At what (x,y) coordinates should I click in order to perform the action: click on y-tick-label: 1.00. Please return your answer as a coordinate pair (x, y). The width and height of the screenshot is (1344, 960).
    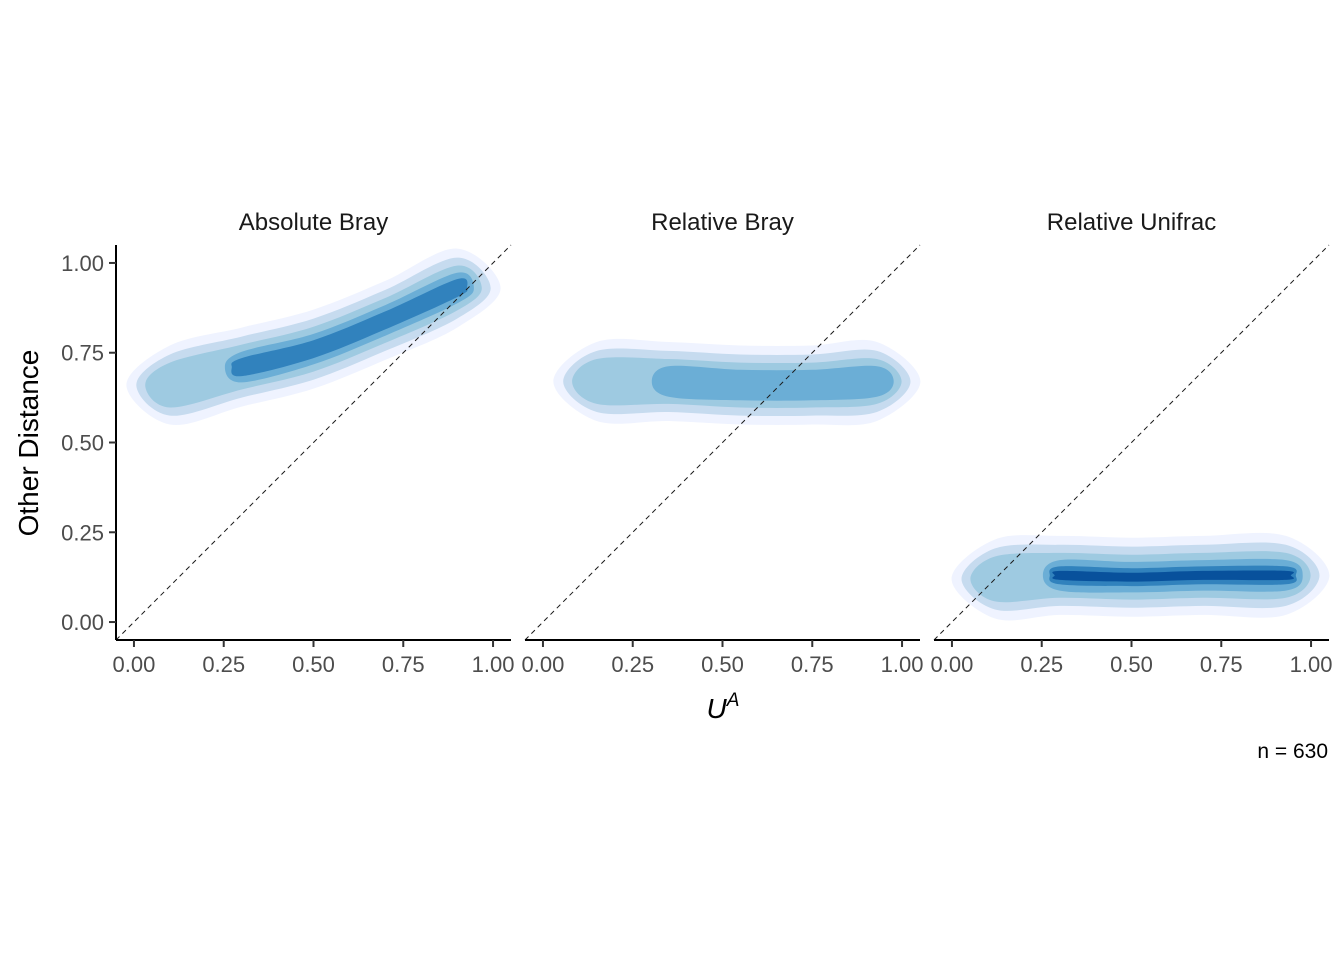
    Looking at the image, I should click on (82, 263).